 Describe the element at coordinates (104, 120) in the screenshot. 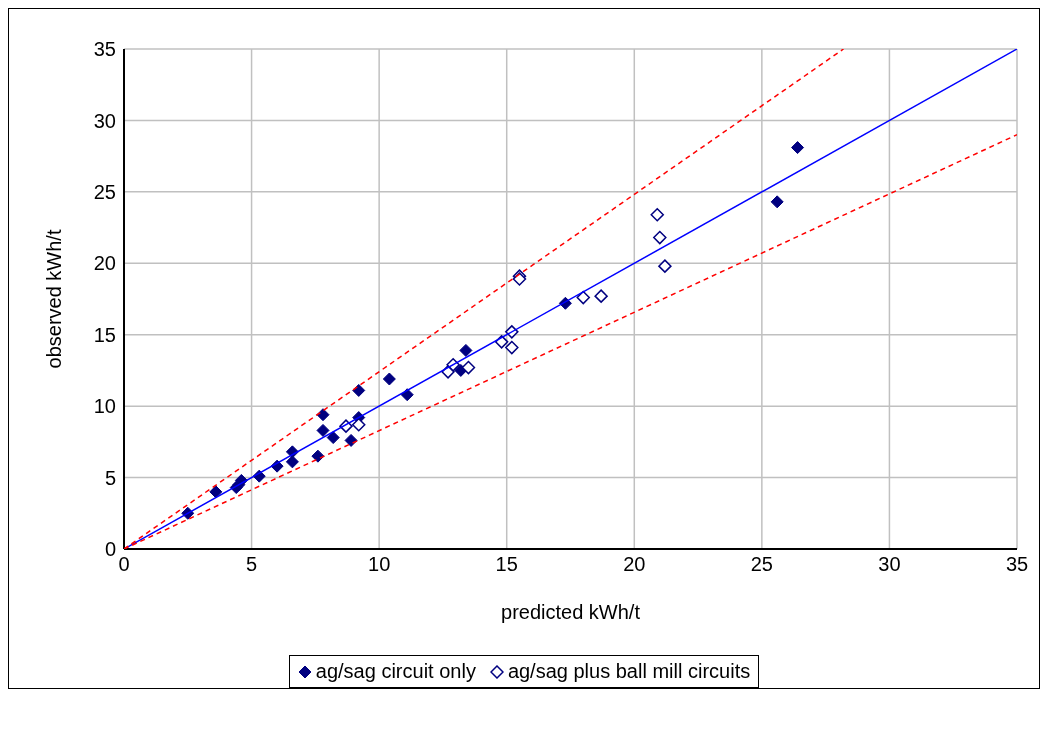

I see `y-tick-label: 30` at that location.